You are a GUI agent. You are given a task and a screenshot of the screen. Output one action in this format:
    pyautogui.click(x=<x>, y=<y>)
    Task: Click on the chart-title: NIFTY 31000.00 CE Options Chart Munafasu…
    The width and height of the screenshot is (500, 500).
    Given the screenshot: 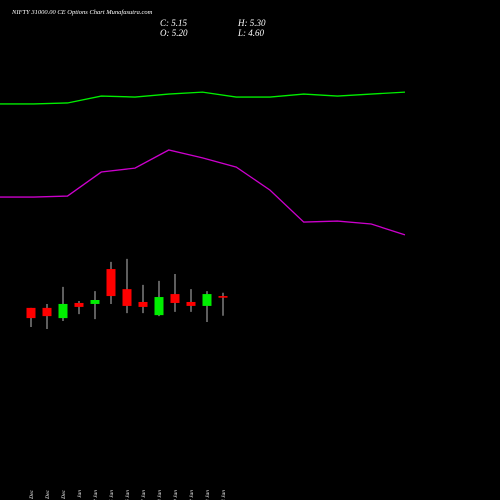 What is the action you would take?
    pyautogui.click(x=82, y=12)
    